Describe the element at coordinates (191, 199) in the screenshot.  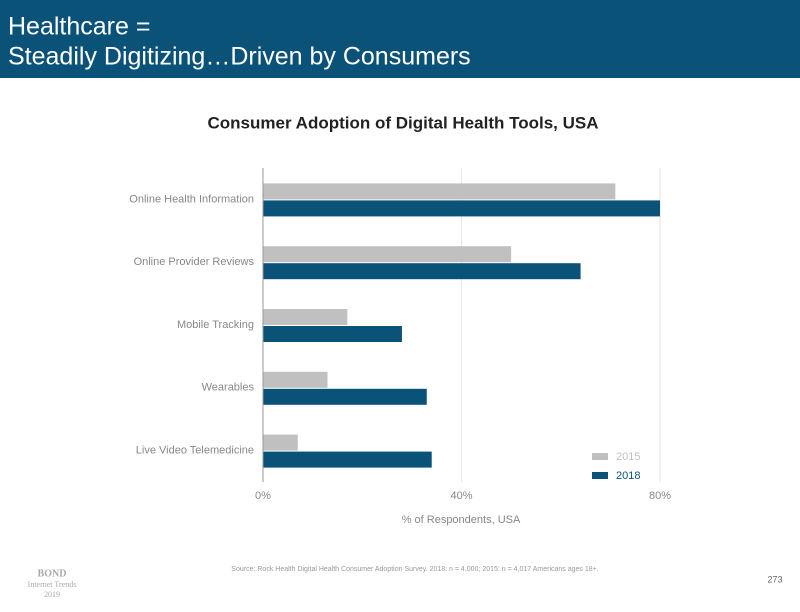
I see `y-tick-label: Online Health Information` at that location.